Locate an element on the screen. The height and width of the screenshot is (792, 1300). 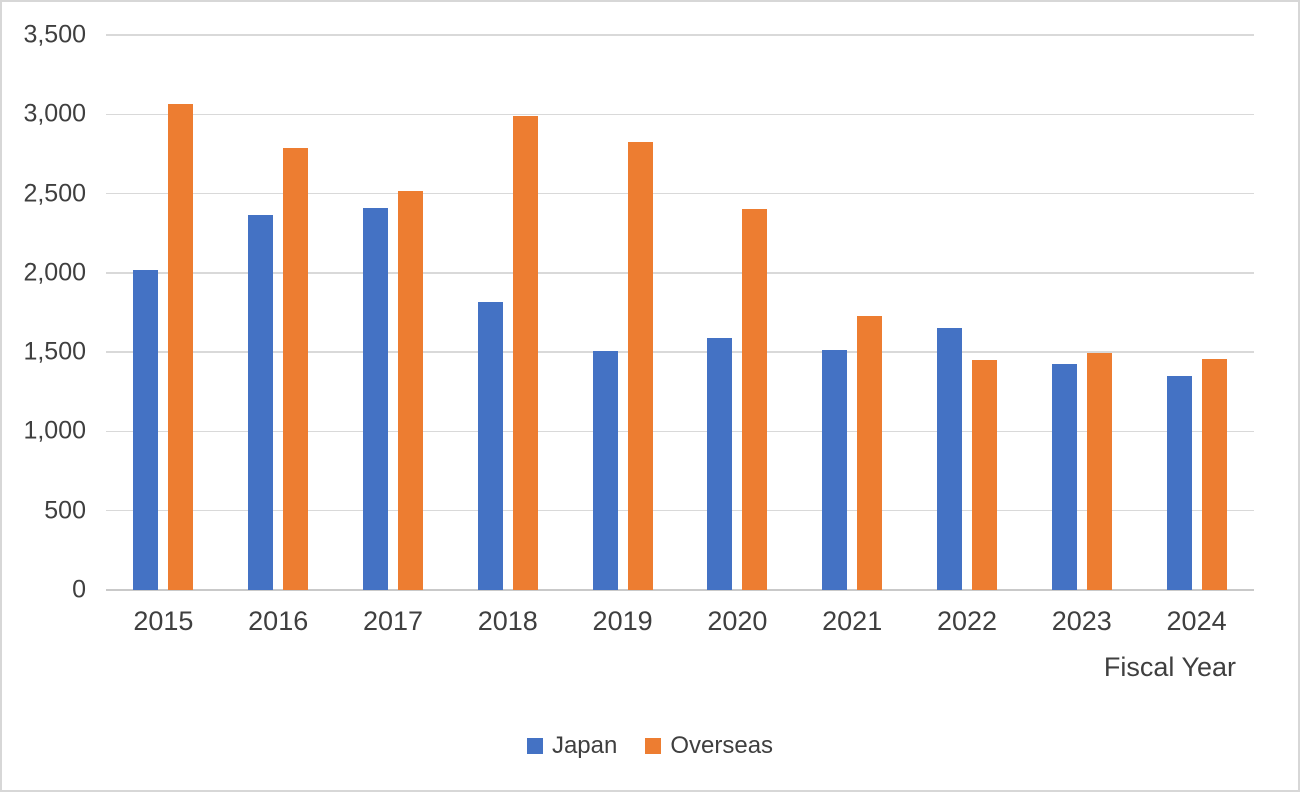
bar-overseas-2022 is located at coordinates (984, 475).